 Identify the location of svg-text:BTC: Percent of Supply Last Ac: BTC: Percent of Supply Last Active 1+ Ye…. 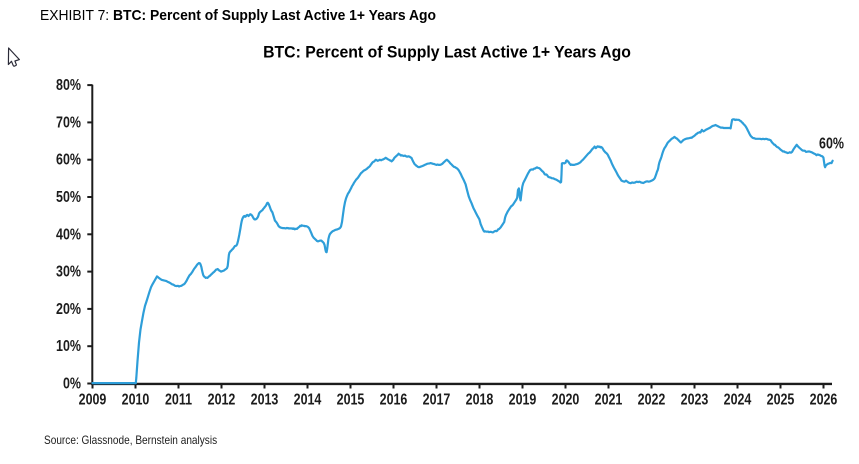
(447, 52).